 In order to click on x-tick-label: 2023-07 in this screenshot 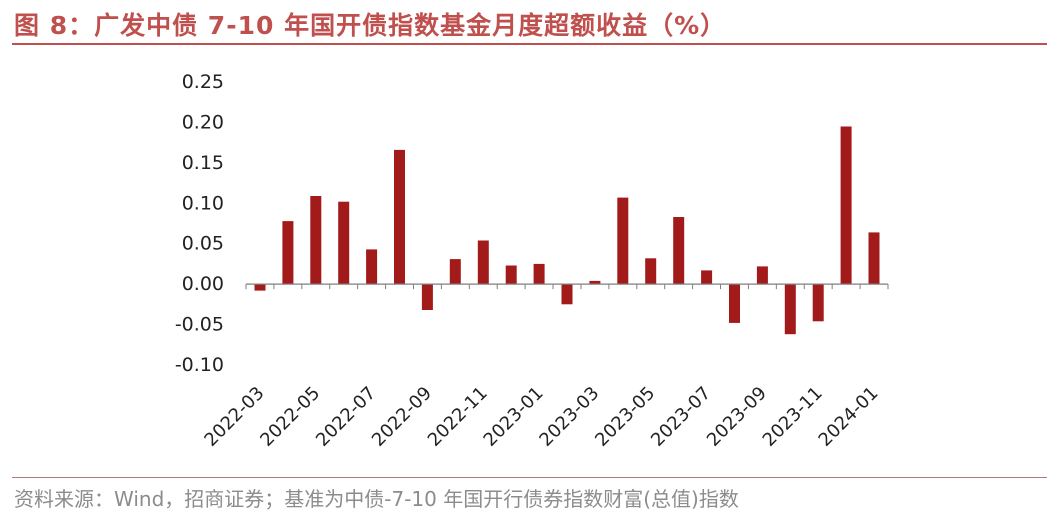, I will do `click(681, 417)`.